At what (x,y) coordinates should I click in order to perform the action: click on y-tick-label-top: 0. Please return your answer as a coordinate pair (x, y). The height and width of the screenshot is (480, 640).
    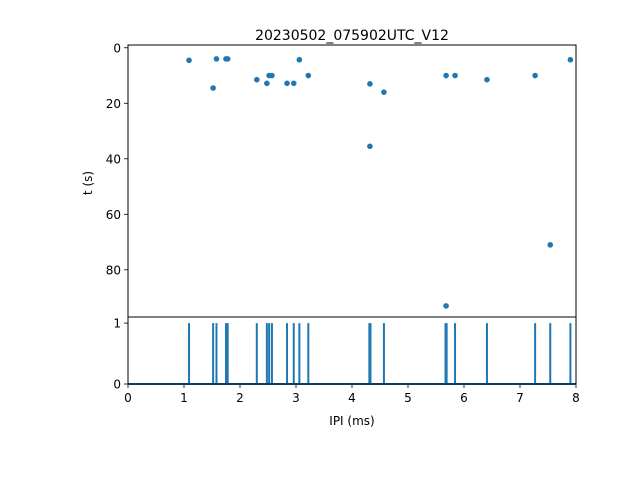
    Looking at the image, I should click on (117, 48).